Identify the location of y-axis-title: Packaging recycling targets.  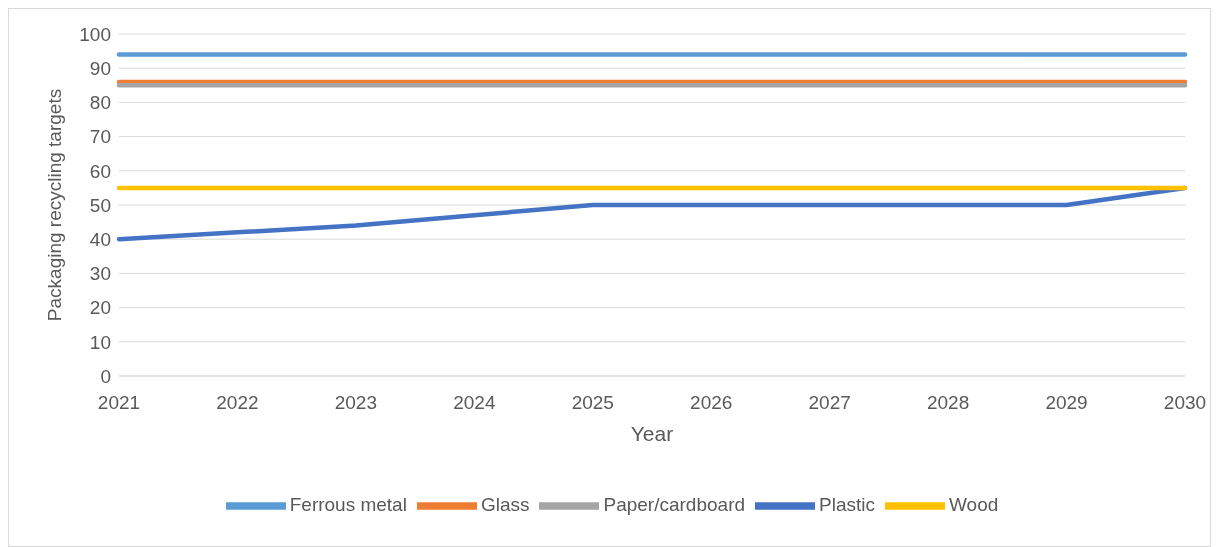
(54, 205).